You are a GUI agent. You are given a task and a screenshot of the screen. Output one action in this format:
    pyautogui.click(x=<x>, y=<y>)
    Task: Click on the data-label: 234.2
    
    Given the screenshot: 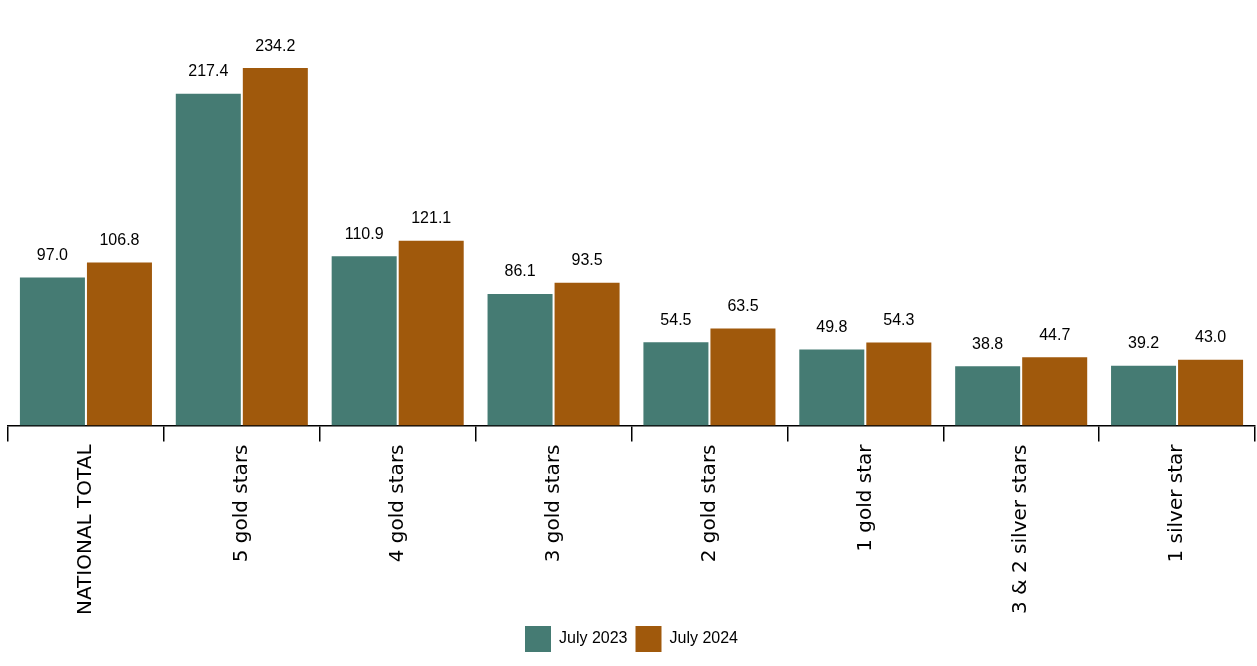 What is the action you would take?
    pyautogui.click(x=275, y=45)
    